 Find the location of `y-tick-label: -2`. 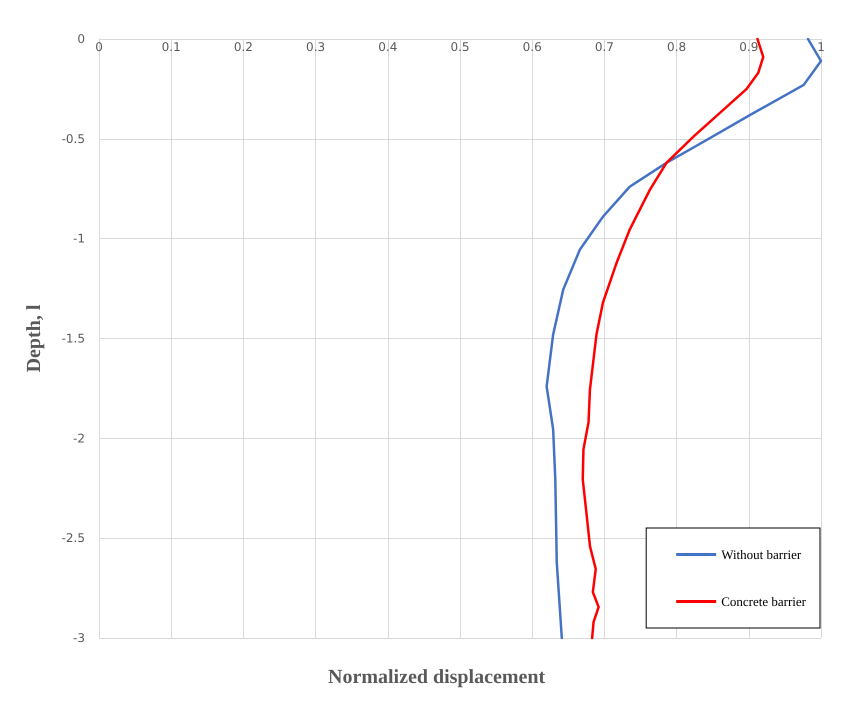

y-tick-label: -2 is located at coordinates (79, 438).